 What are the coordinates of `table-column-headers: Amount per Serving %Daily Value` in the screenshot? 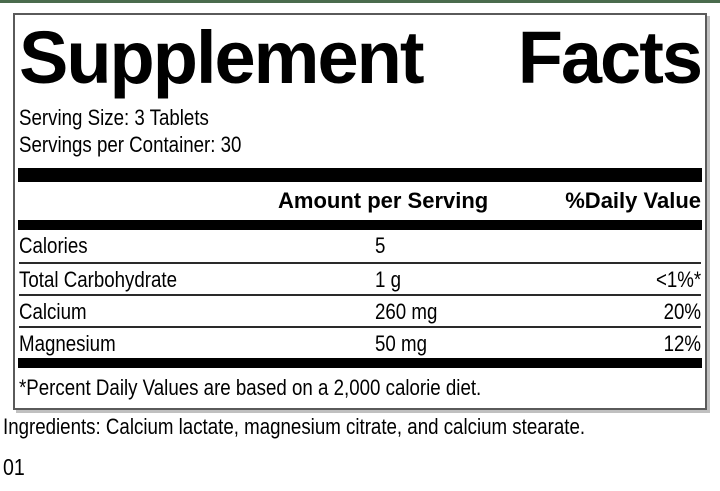 It's located at (360, 201).